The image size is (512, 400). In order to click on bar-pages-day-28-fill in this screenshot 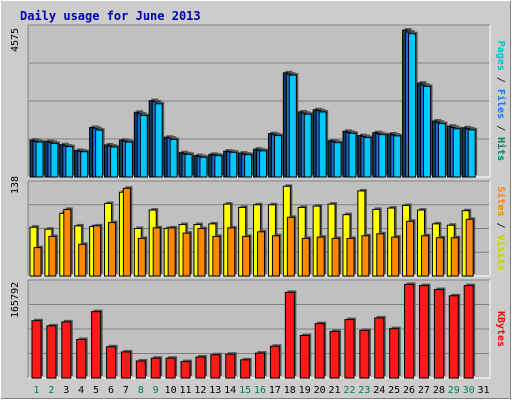, I will do `click(441, 150)`.